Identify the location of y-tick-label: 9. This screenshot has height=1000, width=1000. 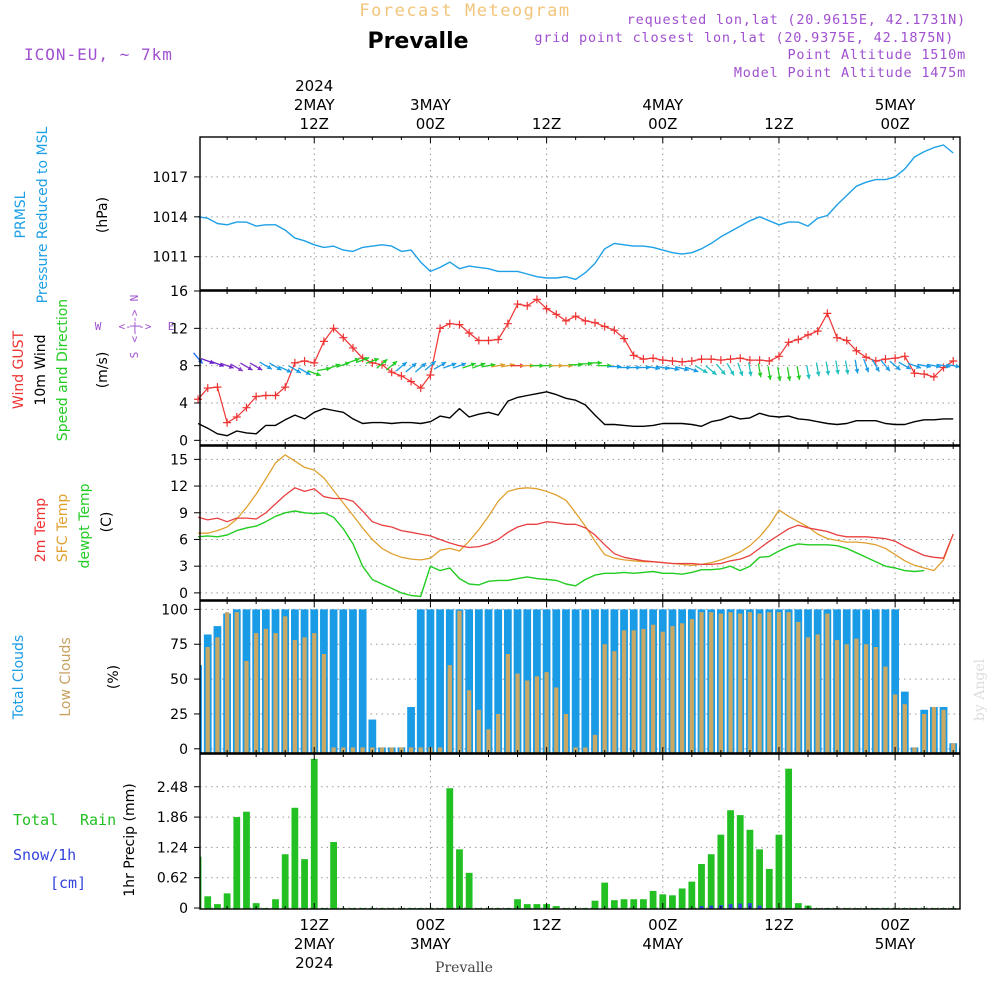
(183, 514).